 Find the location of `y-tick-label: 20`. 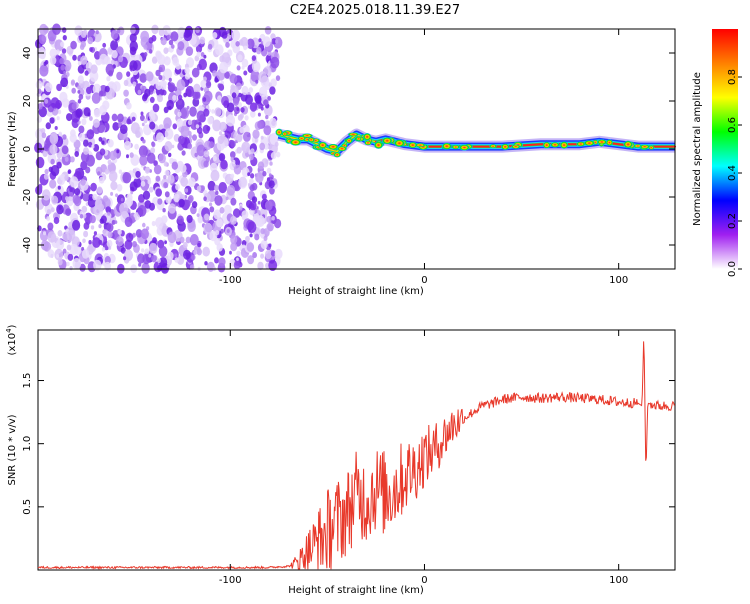

y-tick-label: 20 is located at coordinates (27, 101).